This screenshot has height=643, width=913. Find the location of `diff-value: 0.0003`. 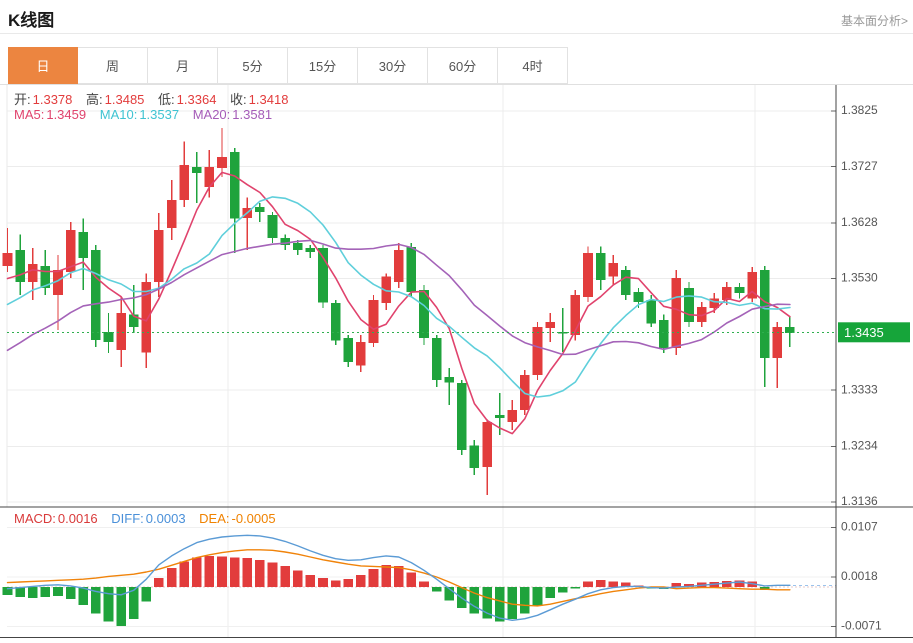

diff-value: 0.0003 is located at coordinates (165, 518).